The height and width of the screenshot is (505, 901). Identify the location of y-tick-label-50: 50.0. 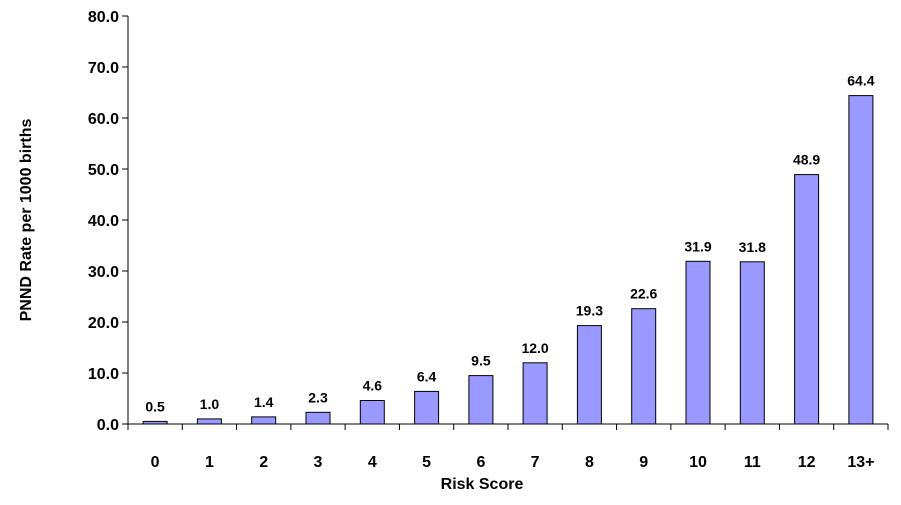
(103, 170).